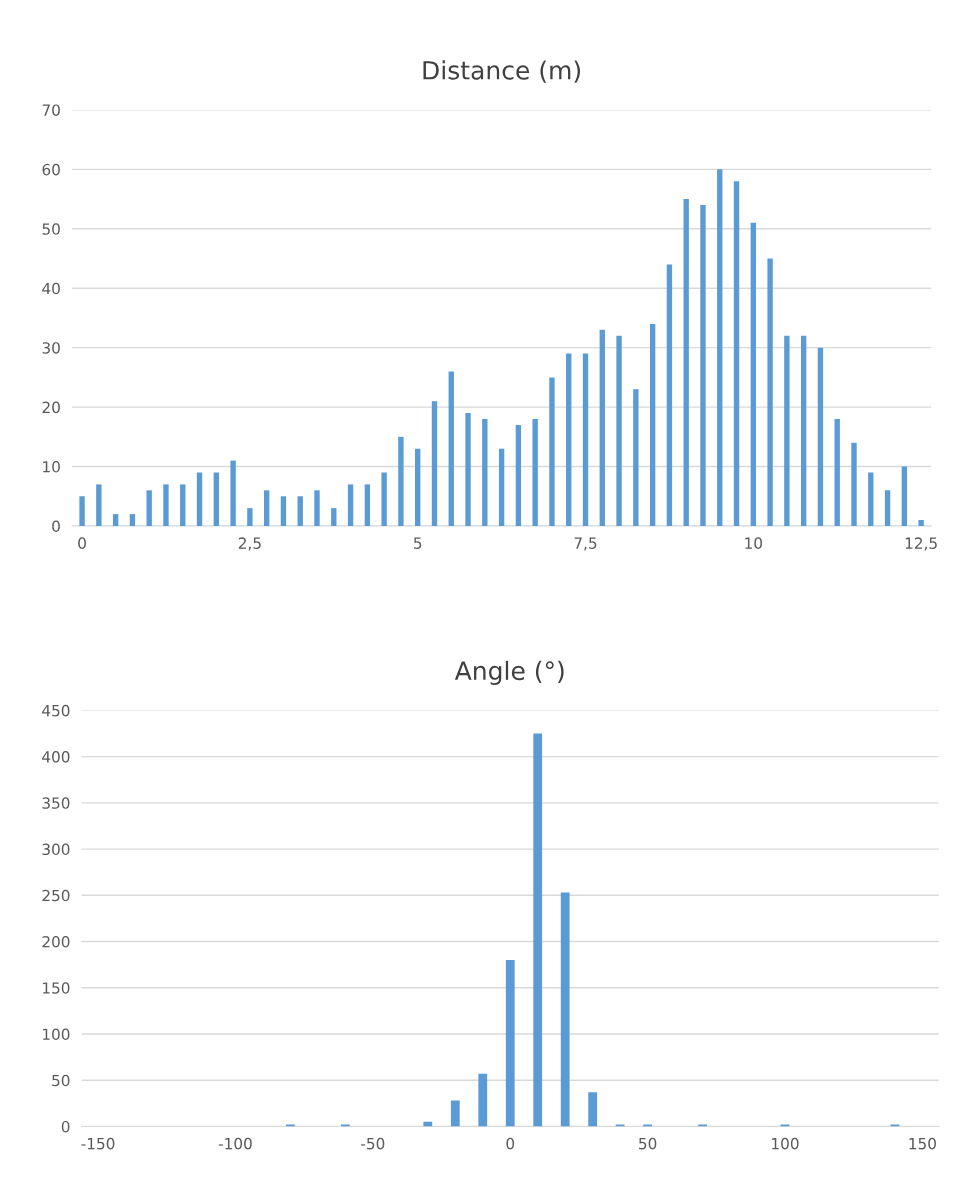 This screenshot has width=960, height=1182. I want to click on chart-title: Angle (°), so click(509, 673).